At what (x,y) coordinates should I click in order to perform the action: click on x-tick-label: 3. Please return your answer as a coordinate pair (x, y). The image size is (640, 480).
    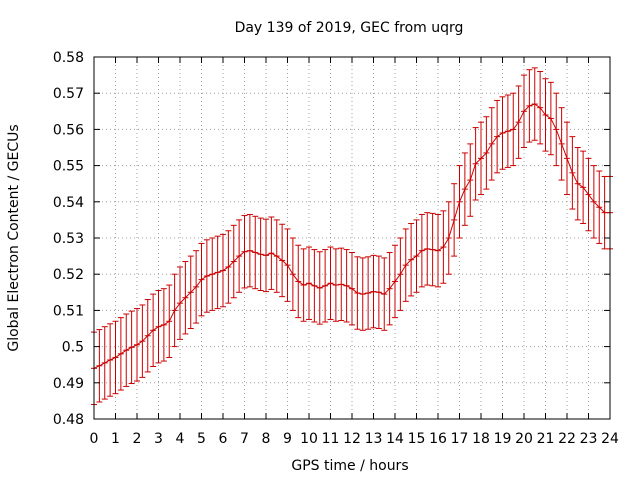
    Looking at the image, I should click on (158, 439).